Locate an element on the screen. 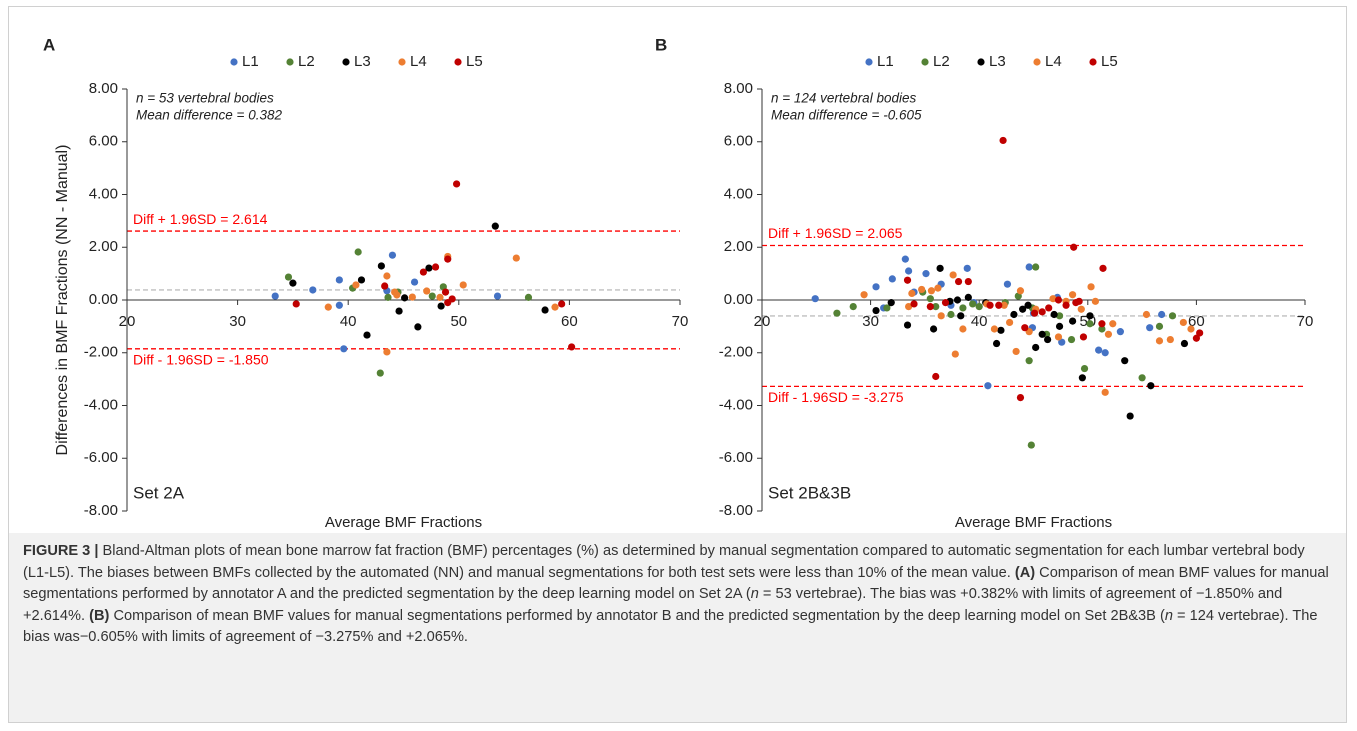 The image size is (1357, 731). x-axis-title: Average BMF Fractions is located at coordinates (403, 522).